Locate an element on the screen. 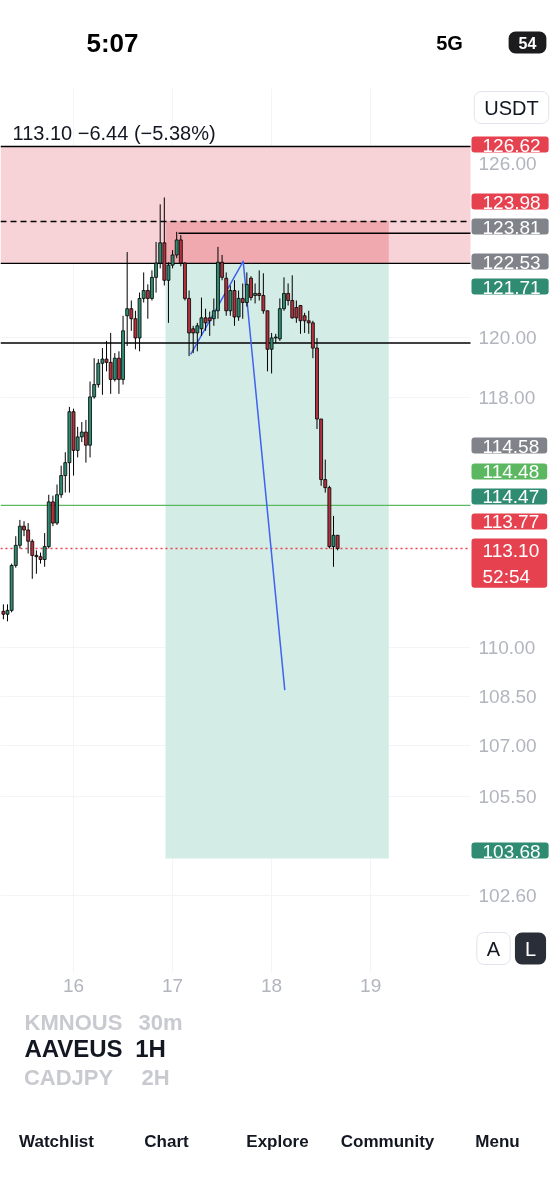  text: 123.98 is located at coordinates (511, 202).